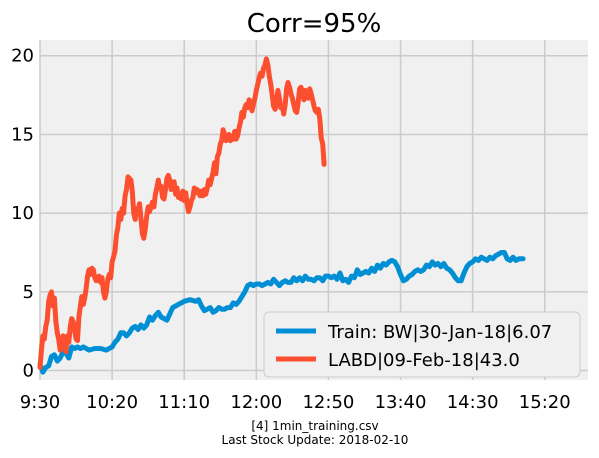  I want to click on x-tick-label: 15:20, so click(545, 402).